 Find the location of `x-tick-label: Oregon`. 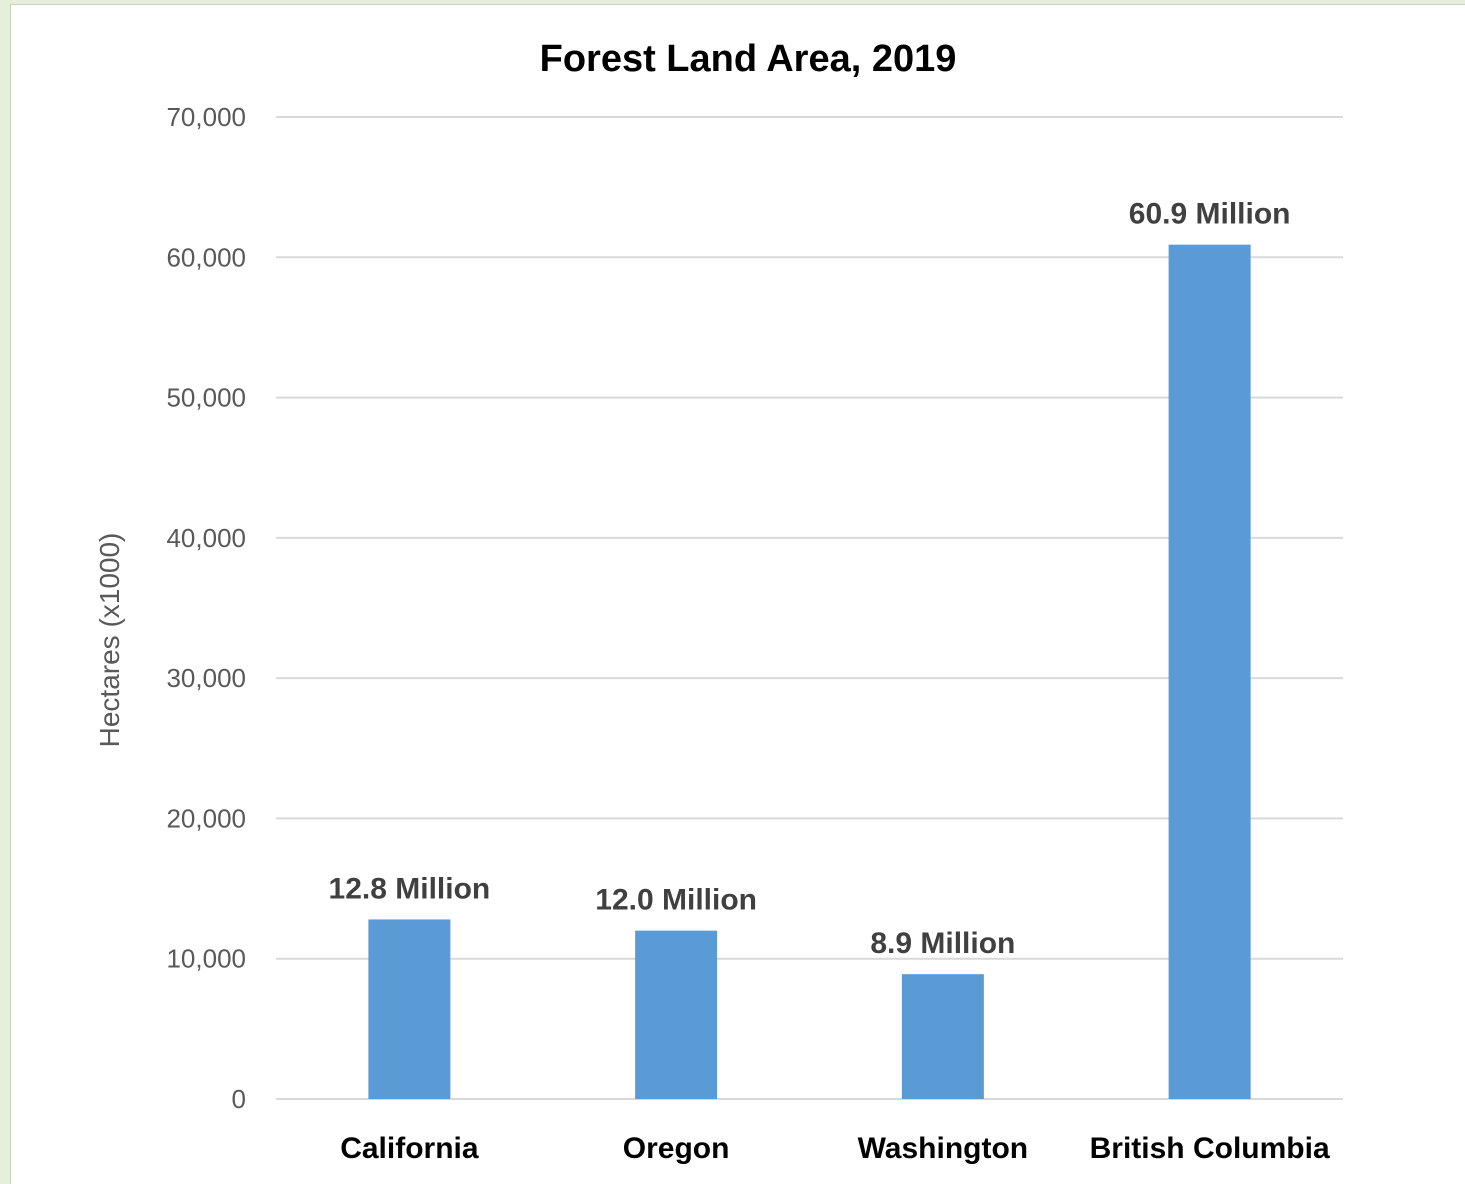

x-tick-label: Oregon is located at coordinates (676, 1148).